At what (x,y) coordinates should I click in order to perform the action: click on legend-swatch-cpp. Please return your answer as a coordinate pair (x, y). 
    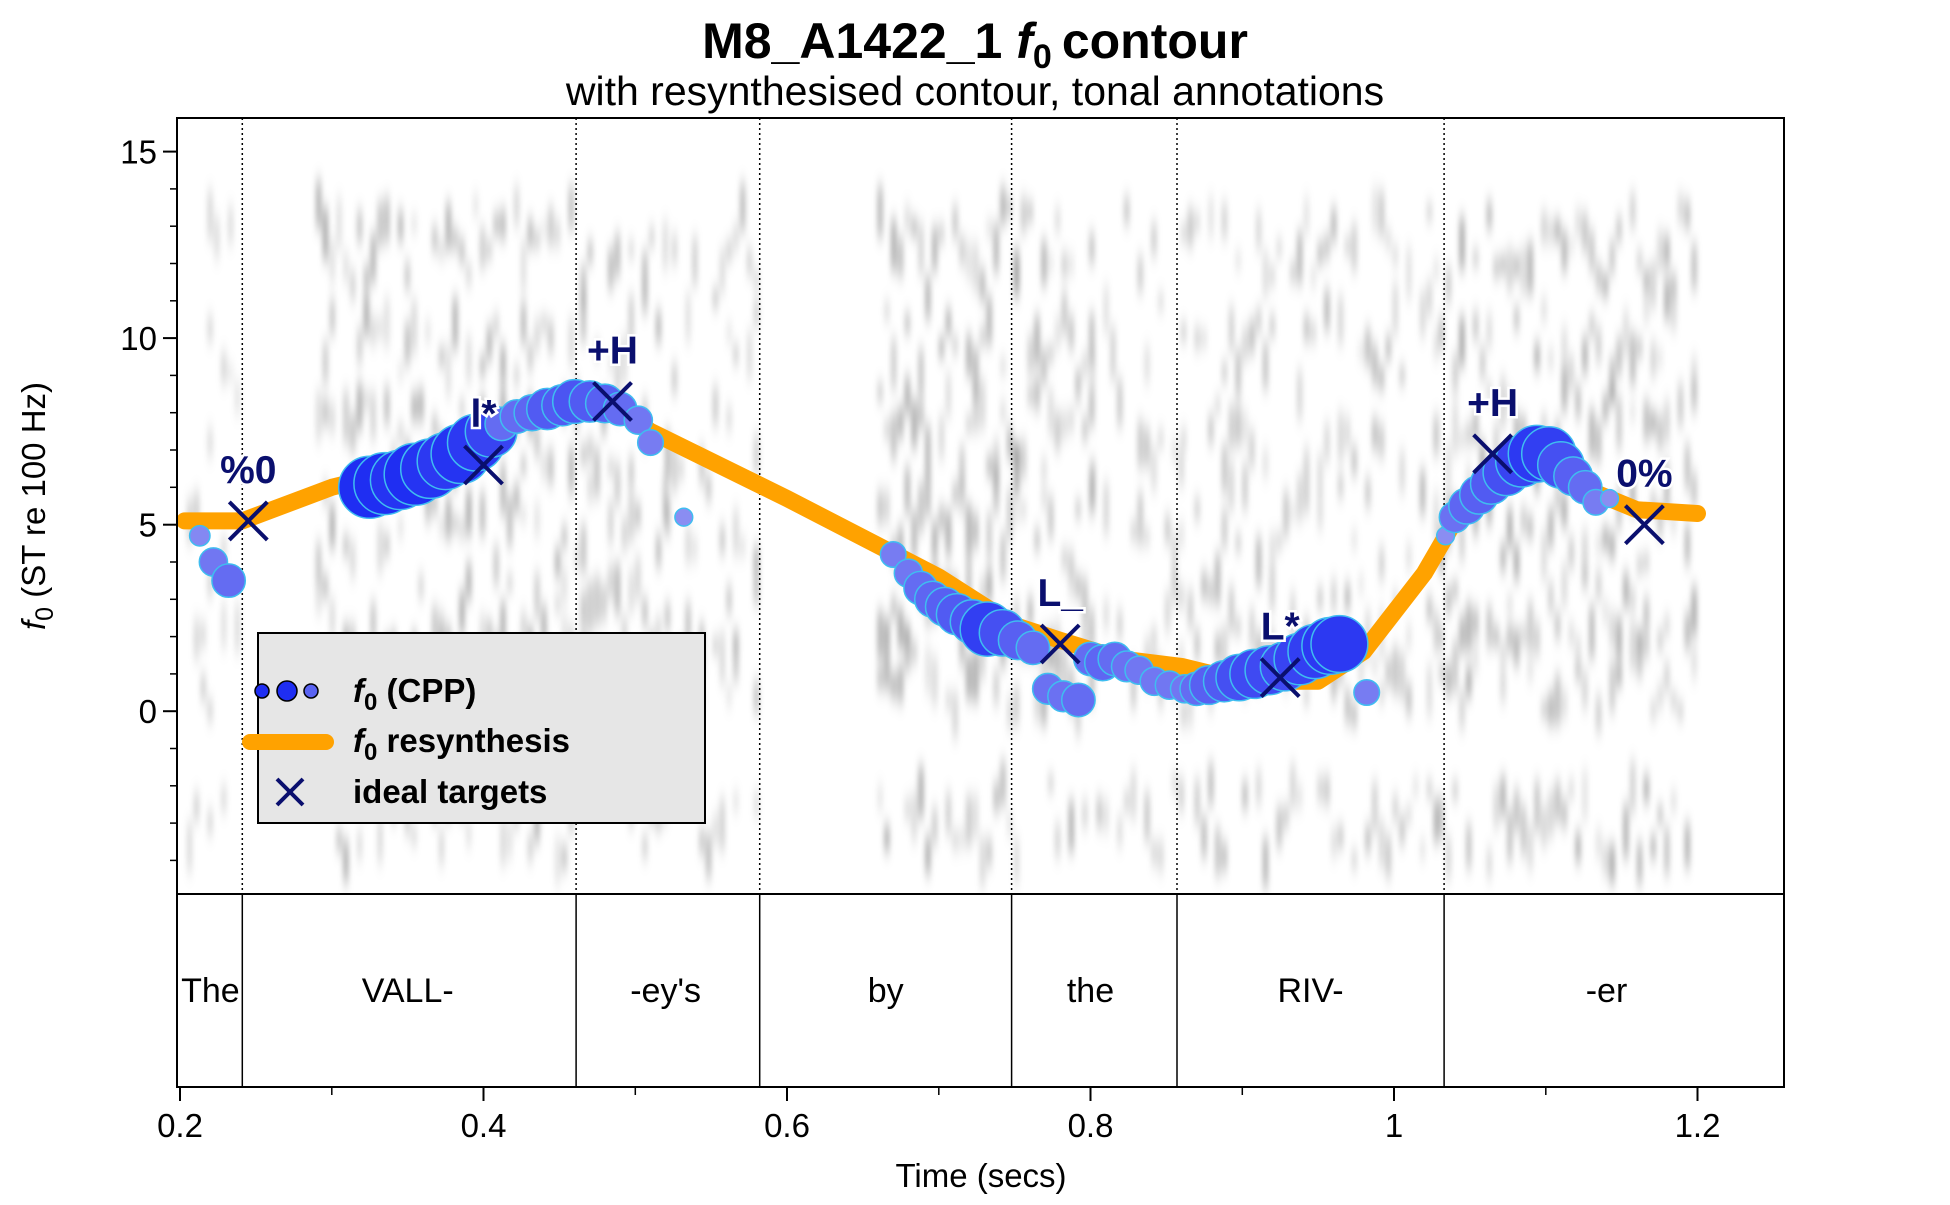
    Looking at the image, I should click on (286, 691).